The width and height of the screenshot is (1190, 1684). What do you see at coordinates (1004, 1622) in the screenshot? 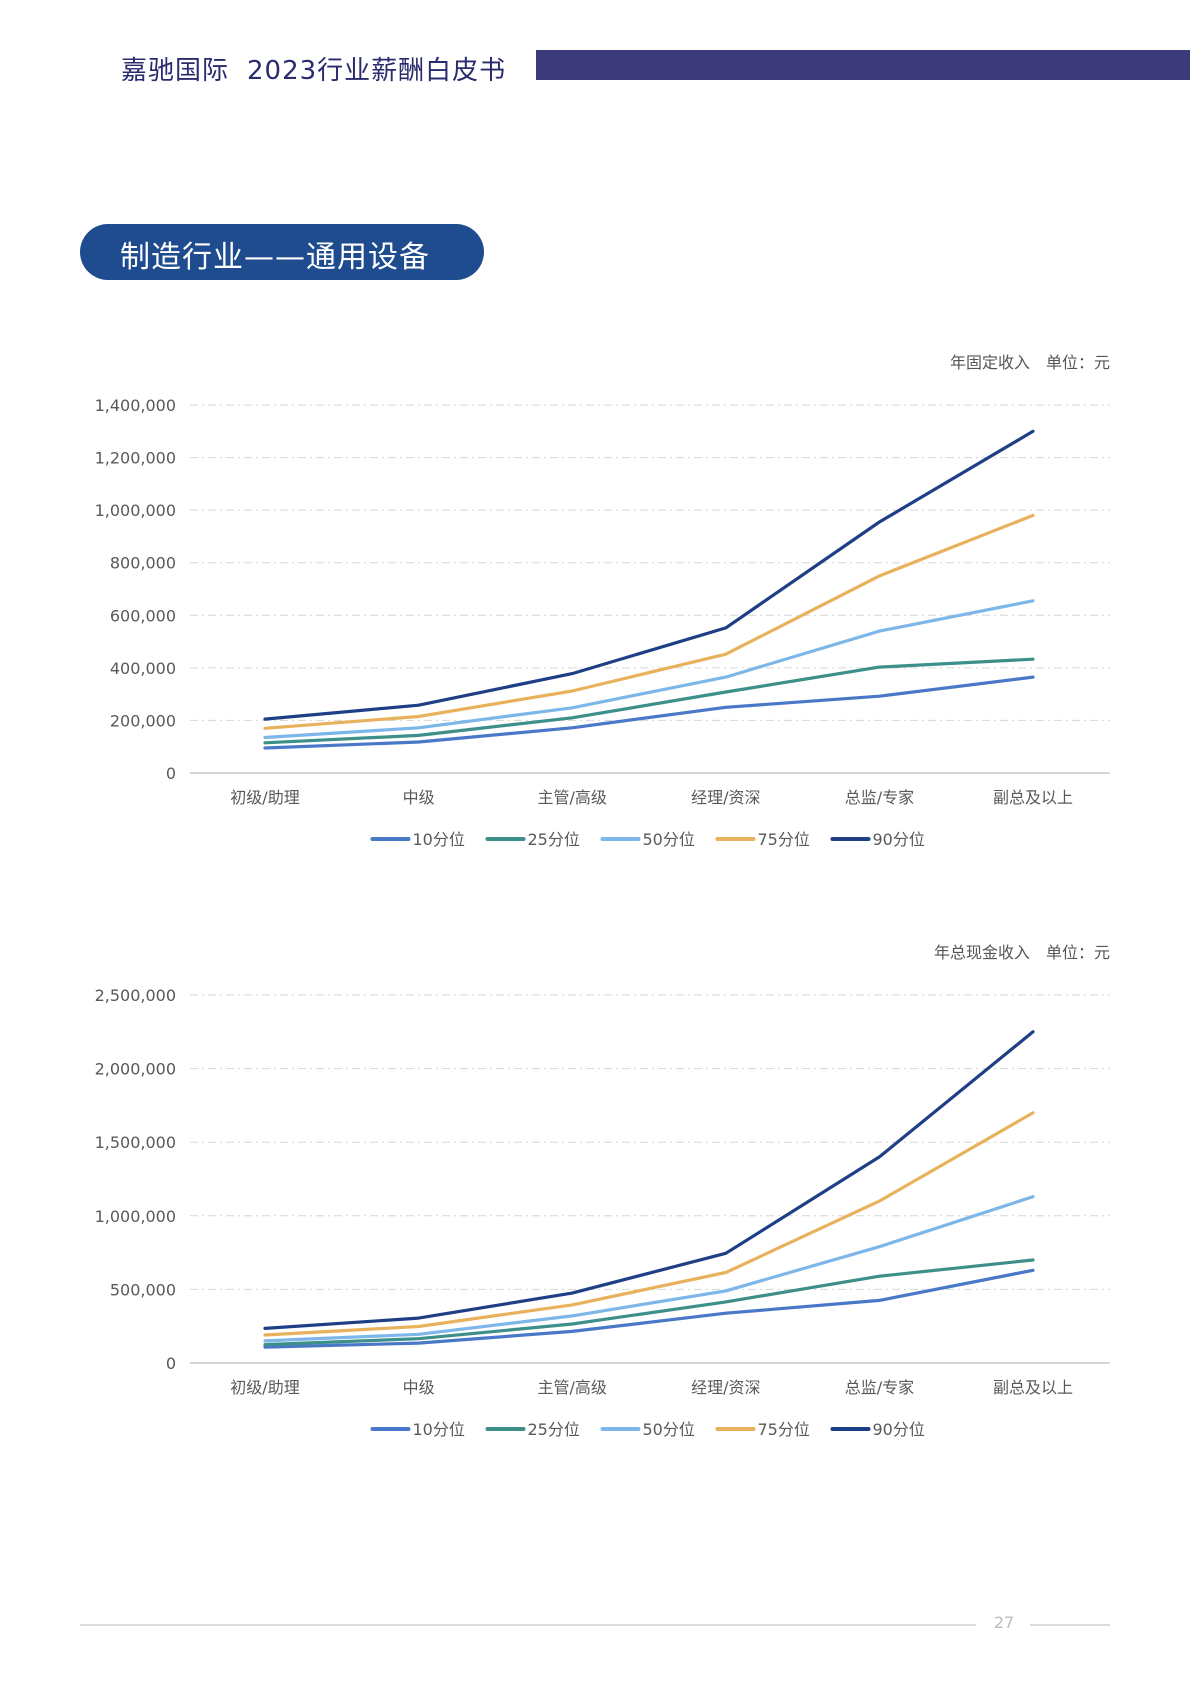
I see `page-number: 27` at bounding box center [1004, 1622].